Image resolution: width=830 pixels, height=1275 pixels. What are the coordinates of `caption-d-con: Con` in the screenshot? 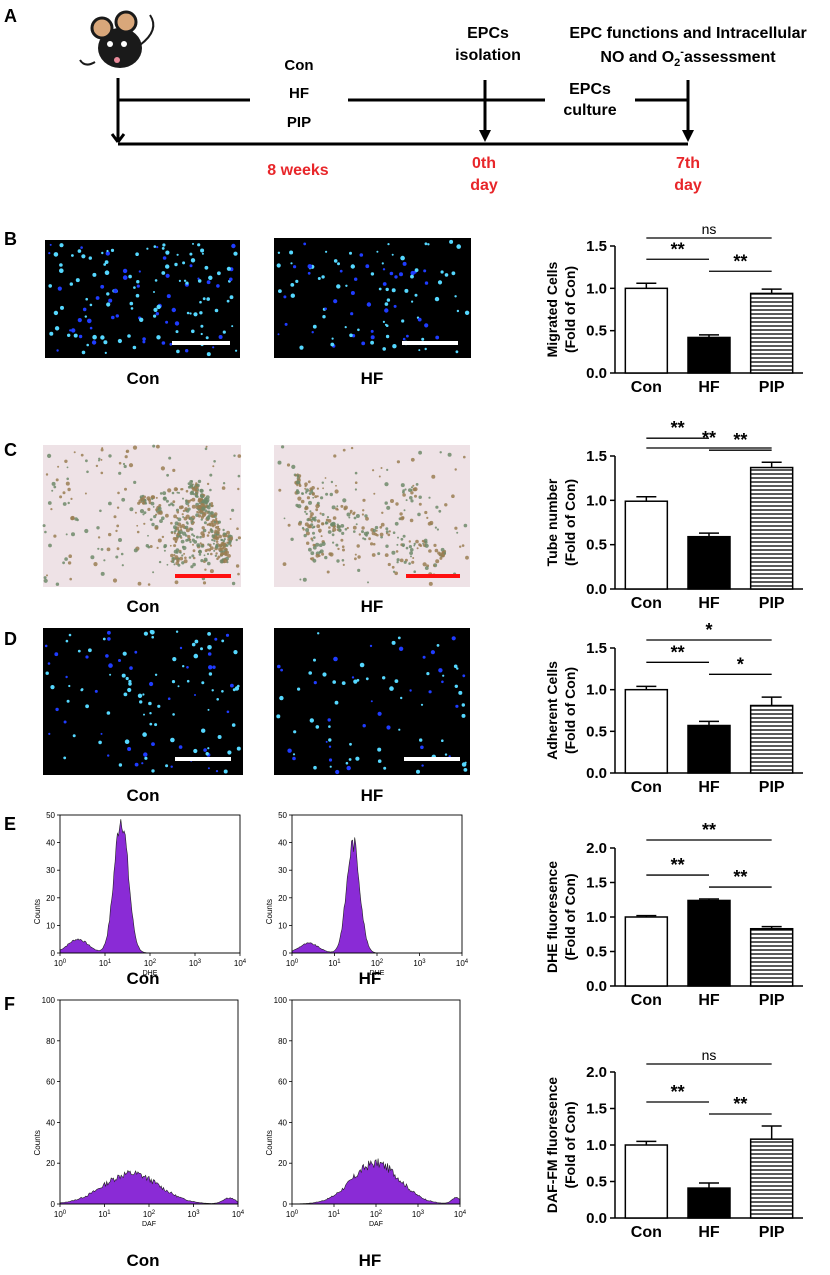 It's located at (142, 795).